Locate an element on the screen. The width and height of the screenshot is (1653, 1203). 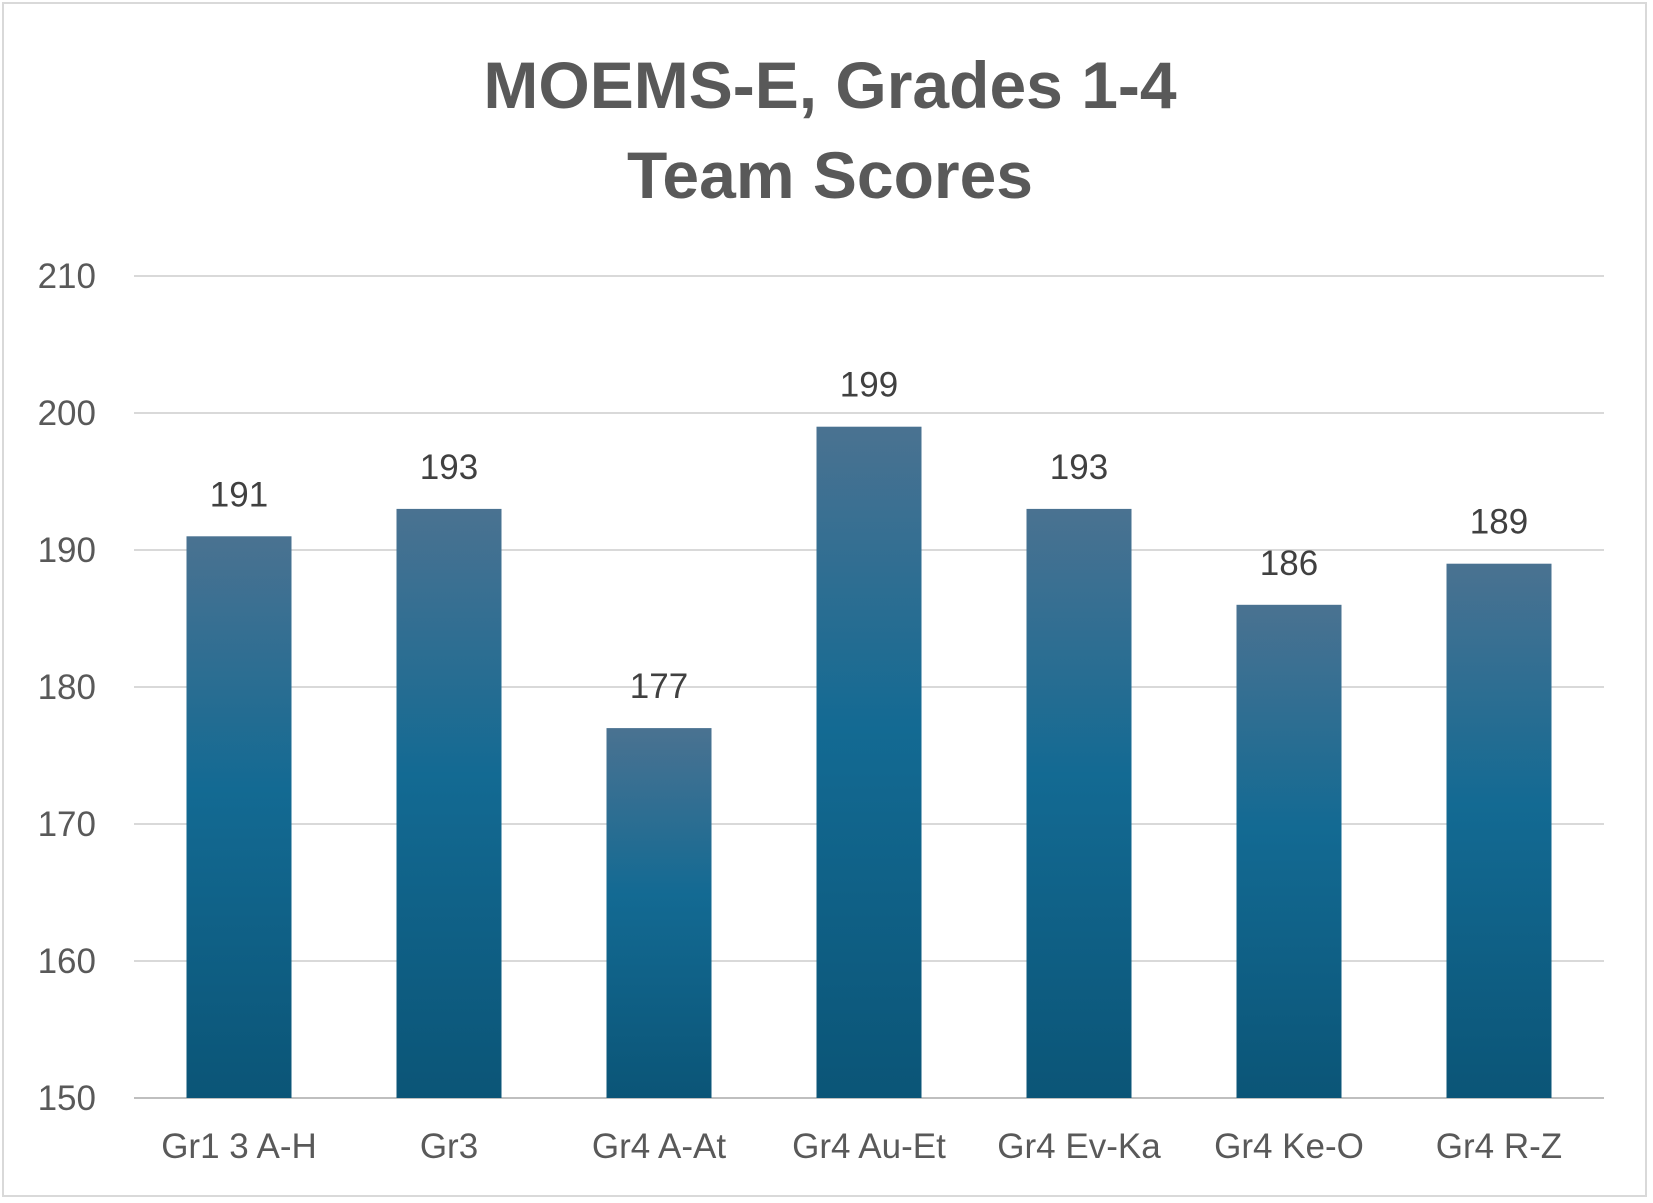
y-tick-label: 200 is located at coordinates (67, 413).